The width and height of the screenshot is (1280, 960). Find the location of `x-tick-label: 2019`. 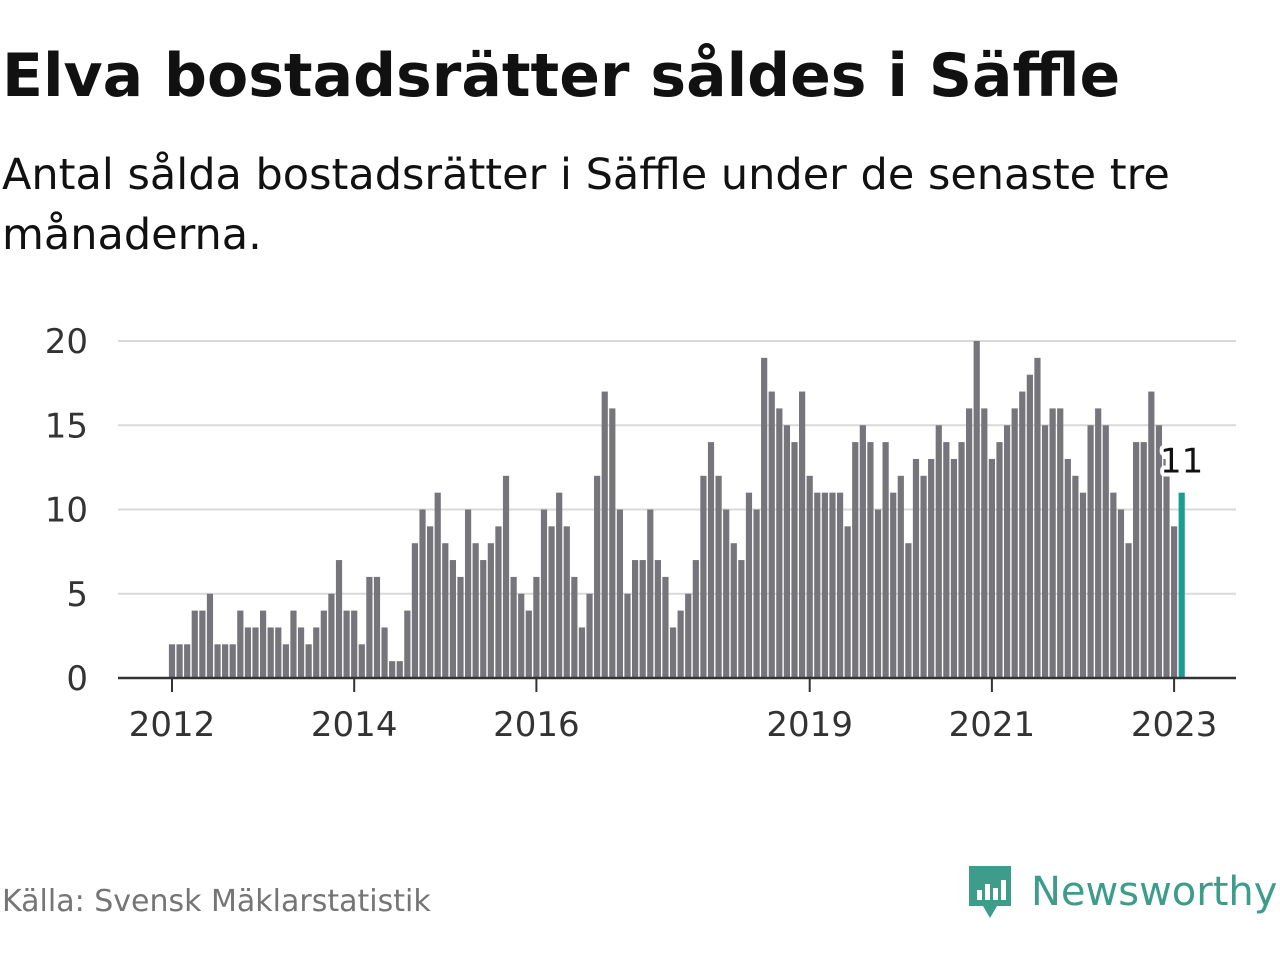

x-tick-label: 2019 is located at coordinates (809, 725).